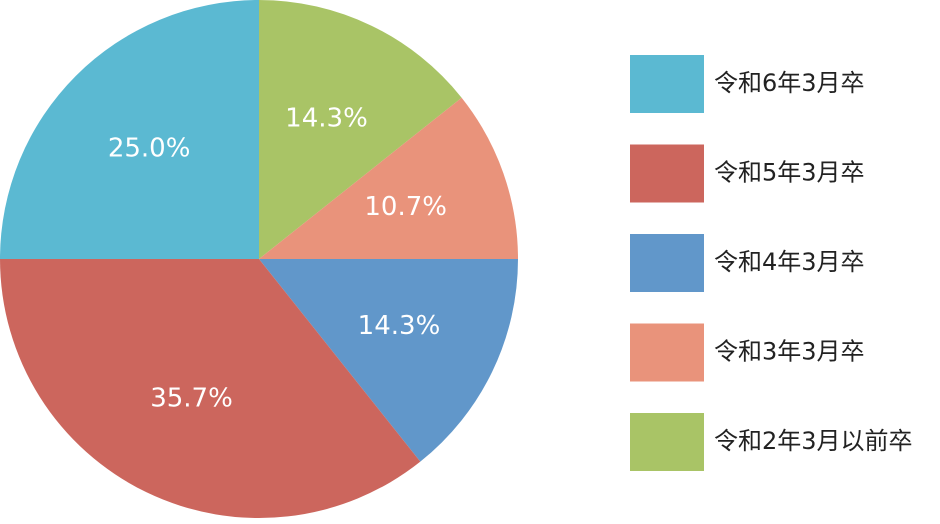 This screenshot has width=940, height=524. I want to click on legend-item: 令和5年3月卒, so click(747, 173).